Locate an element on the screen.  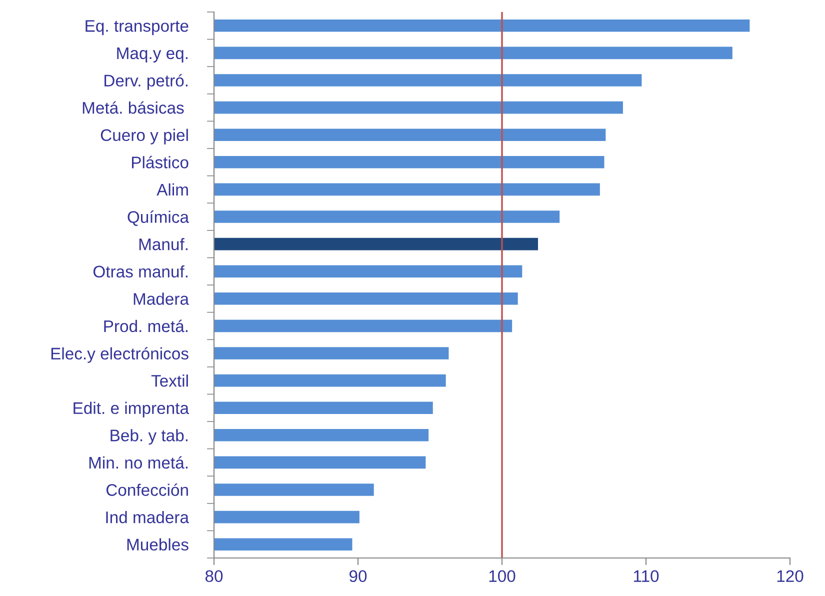
y-tick-label: Manuf. is located at coordinates (163, 244).